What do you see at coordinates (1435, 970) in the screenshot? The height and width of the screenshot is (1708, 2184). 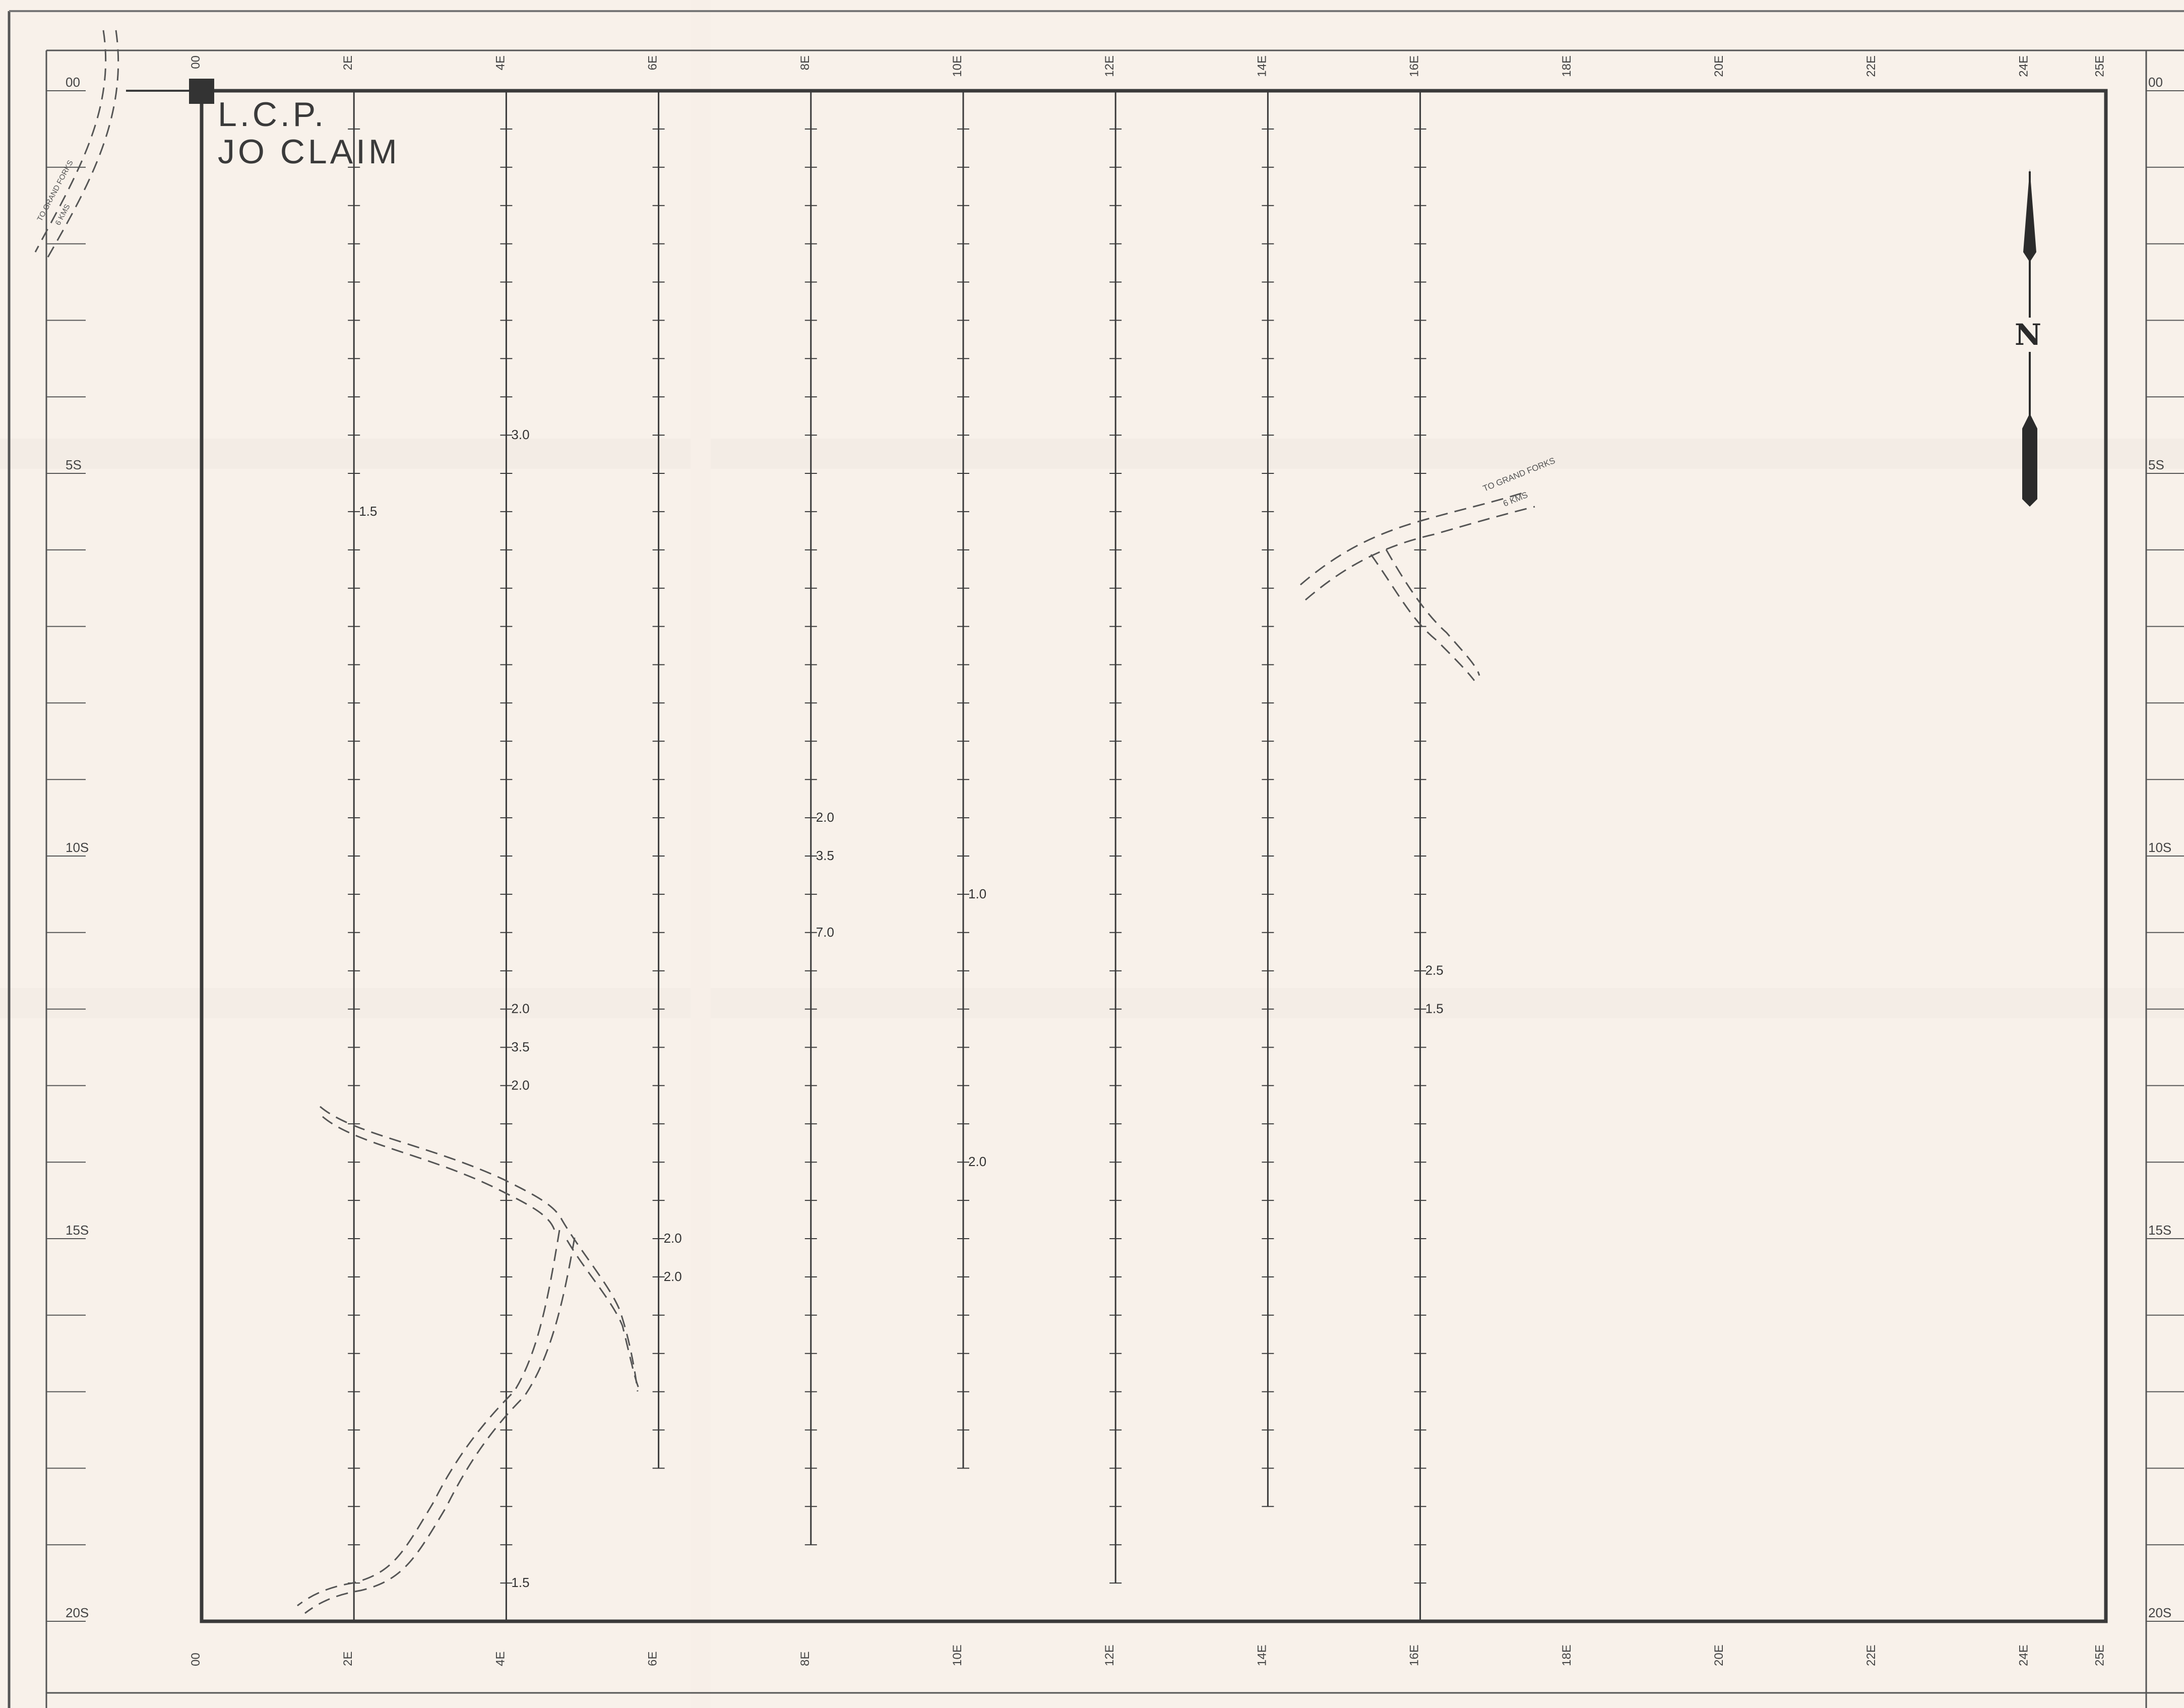 I see `soil-reading-value: 2.5` at bounding box center [1435, 970].